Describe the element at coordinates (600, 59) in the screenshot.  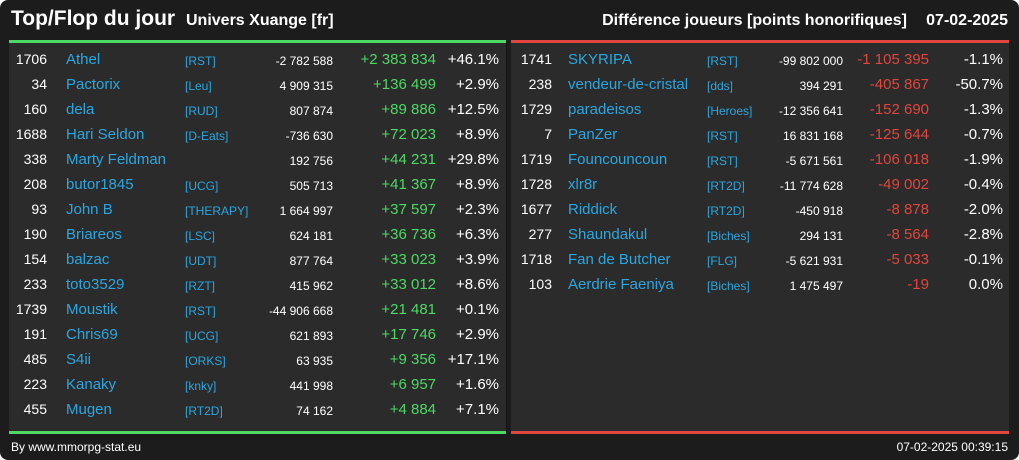
I see `player-name-link: SKYRIPA` at that location.